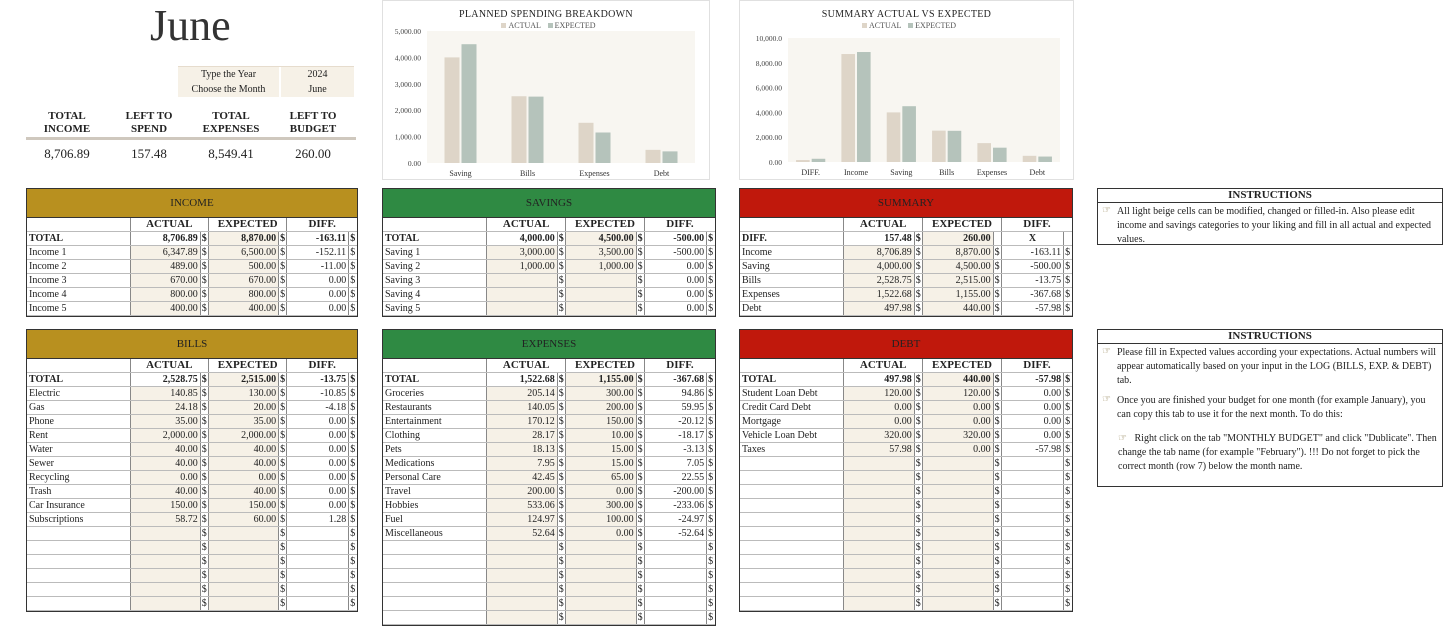 The width and height of the screenshot is (1445, 627). What do you see at coordinates (79, 421) in the screenshot?
I see `row-label: Phone` at bounding box center [79, 421].